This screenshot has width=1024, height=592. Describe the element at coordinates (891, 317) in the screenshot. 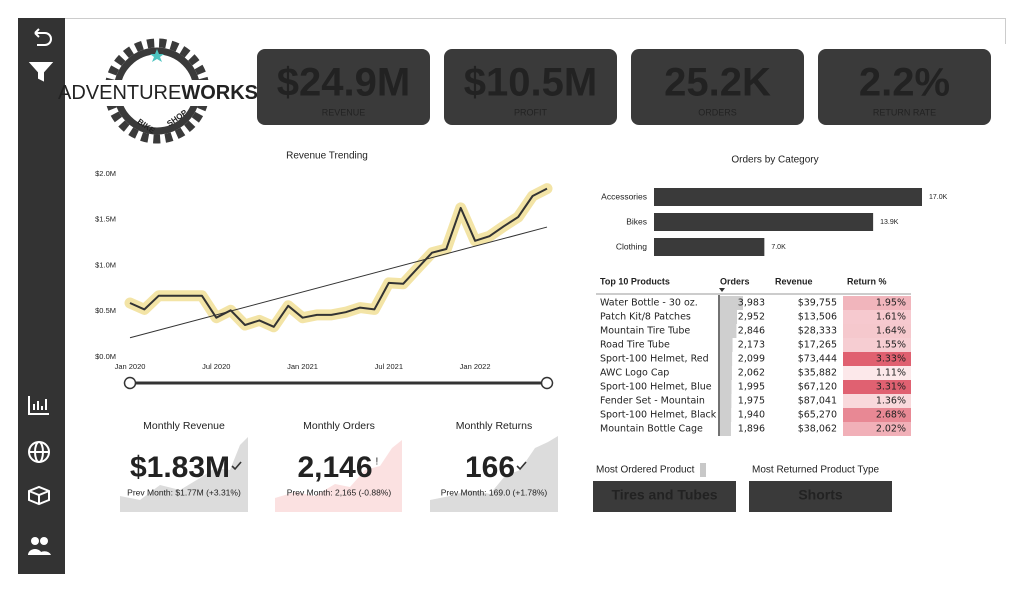

I see `return-cell: 1.61%` at that location.